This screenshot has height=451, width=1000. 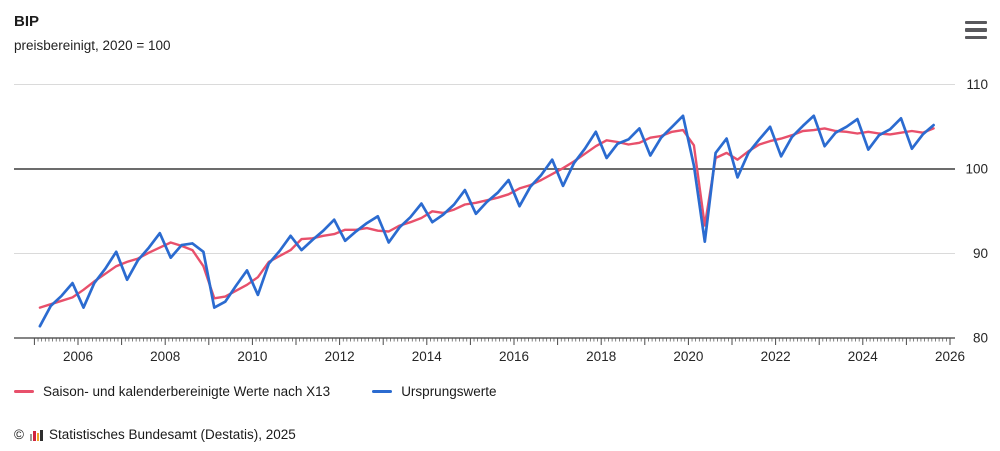 I want to click on x-axis-tick-label: 2010, so click(x=252, y=356).